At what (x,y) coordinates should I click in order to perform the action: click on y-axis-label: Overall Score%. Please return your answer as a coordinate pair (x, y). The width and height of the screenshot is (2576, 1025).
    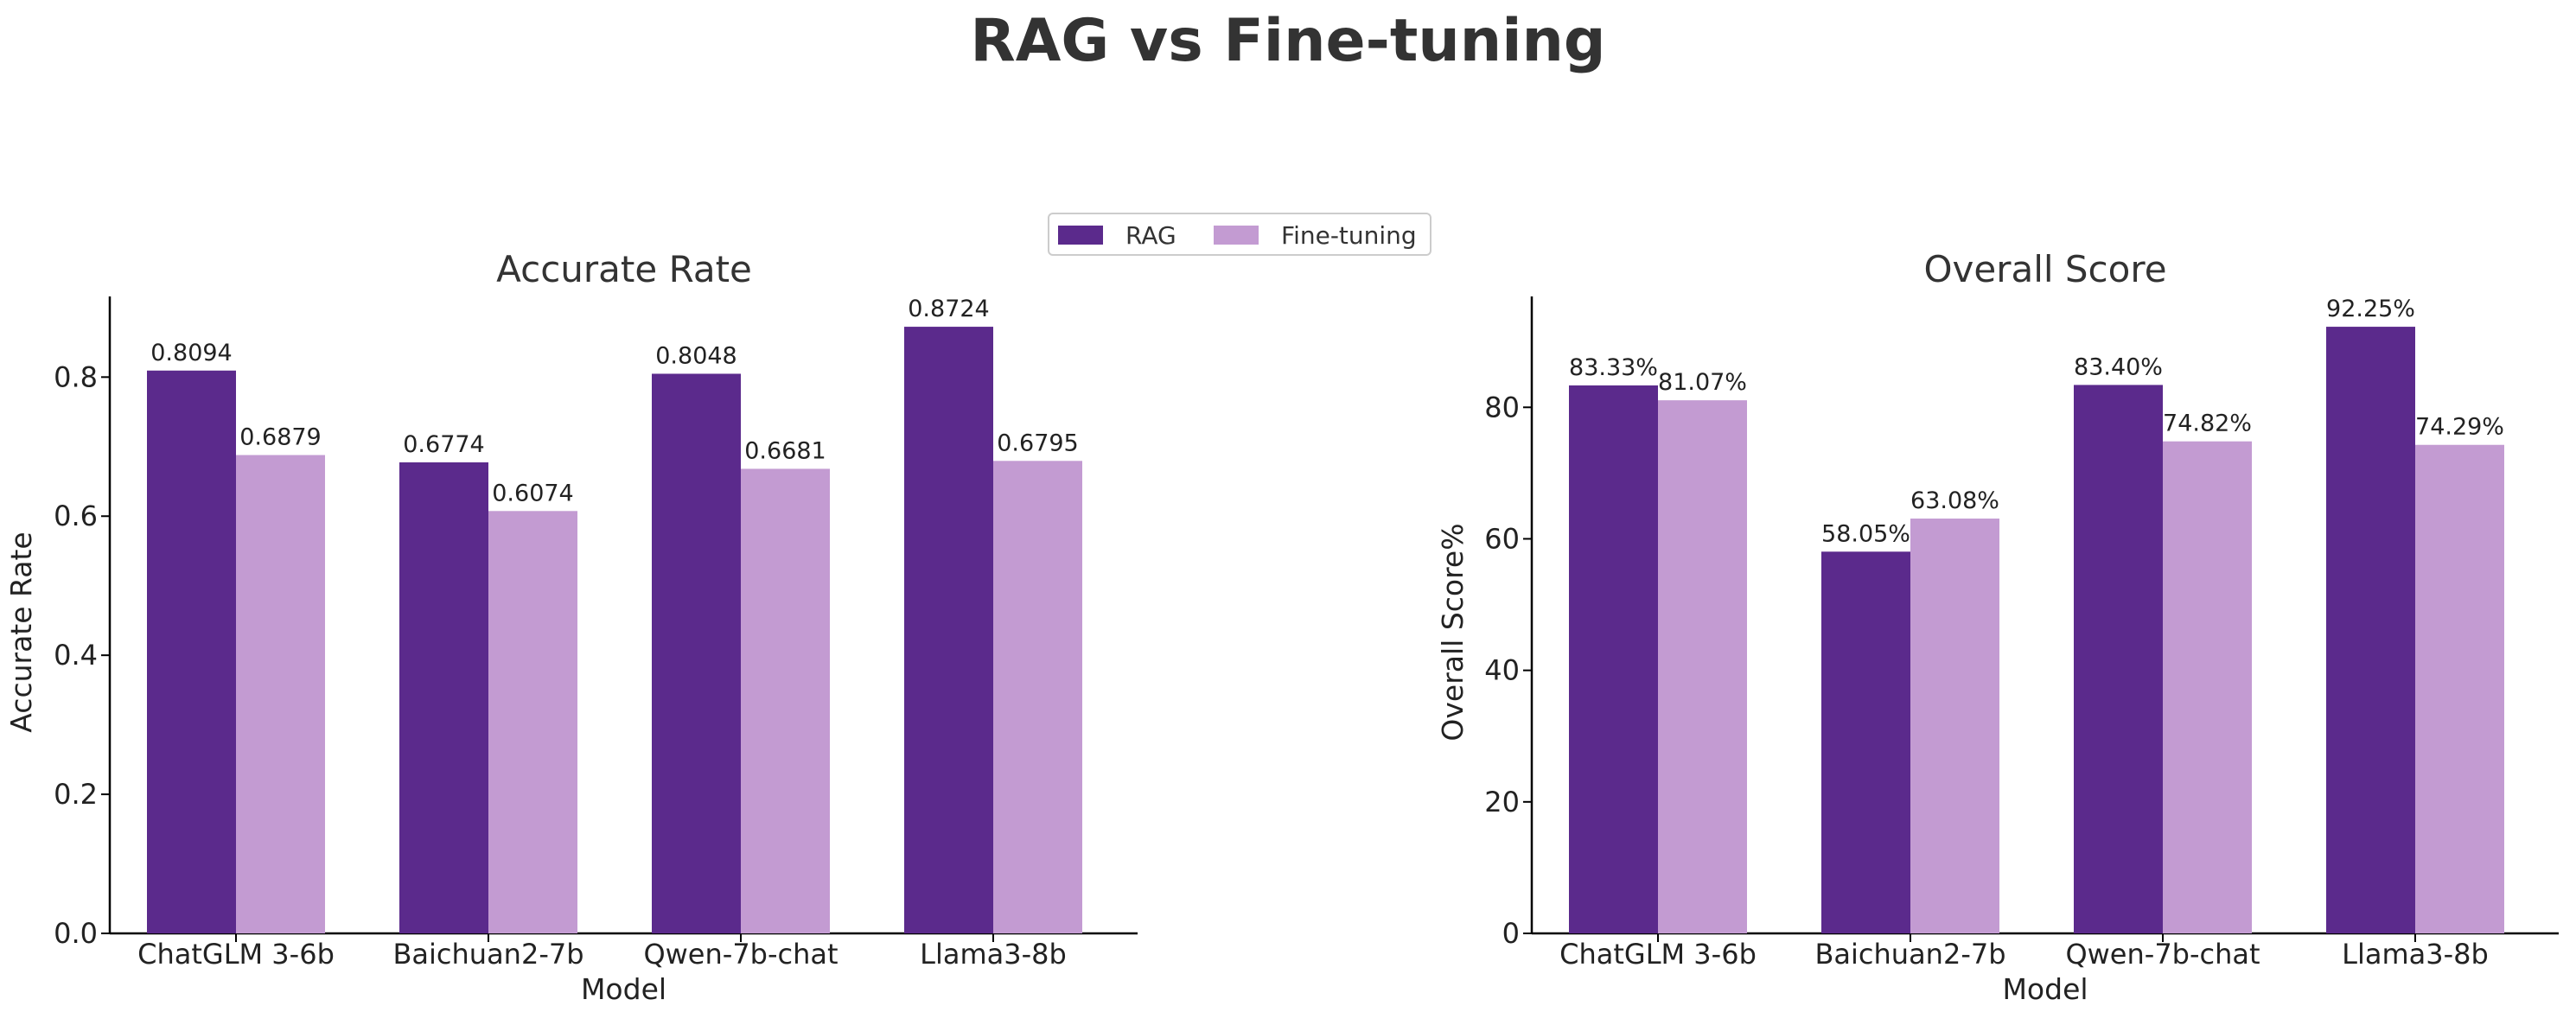
    Looking at the image, I should click on (1453, 632).